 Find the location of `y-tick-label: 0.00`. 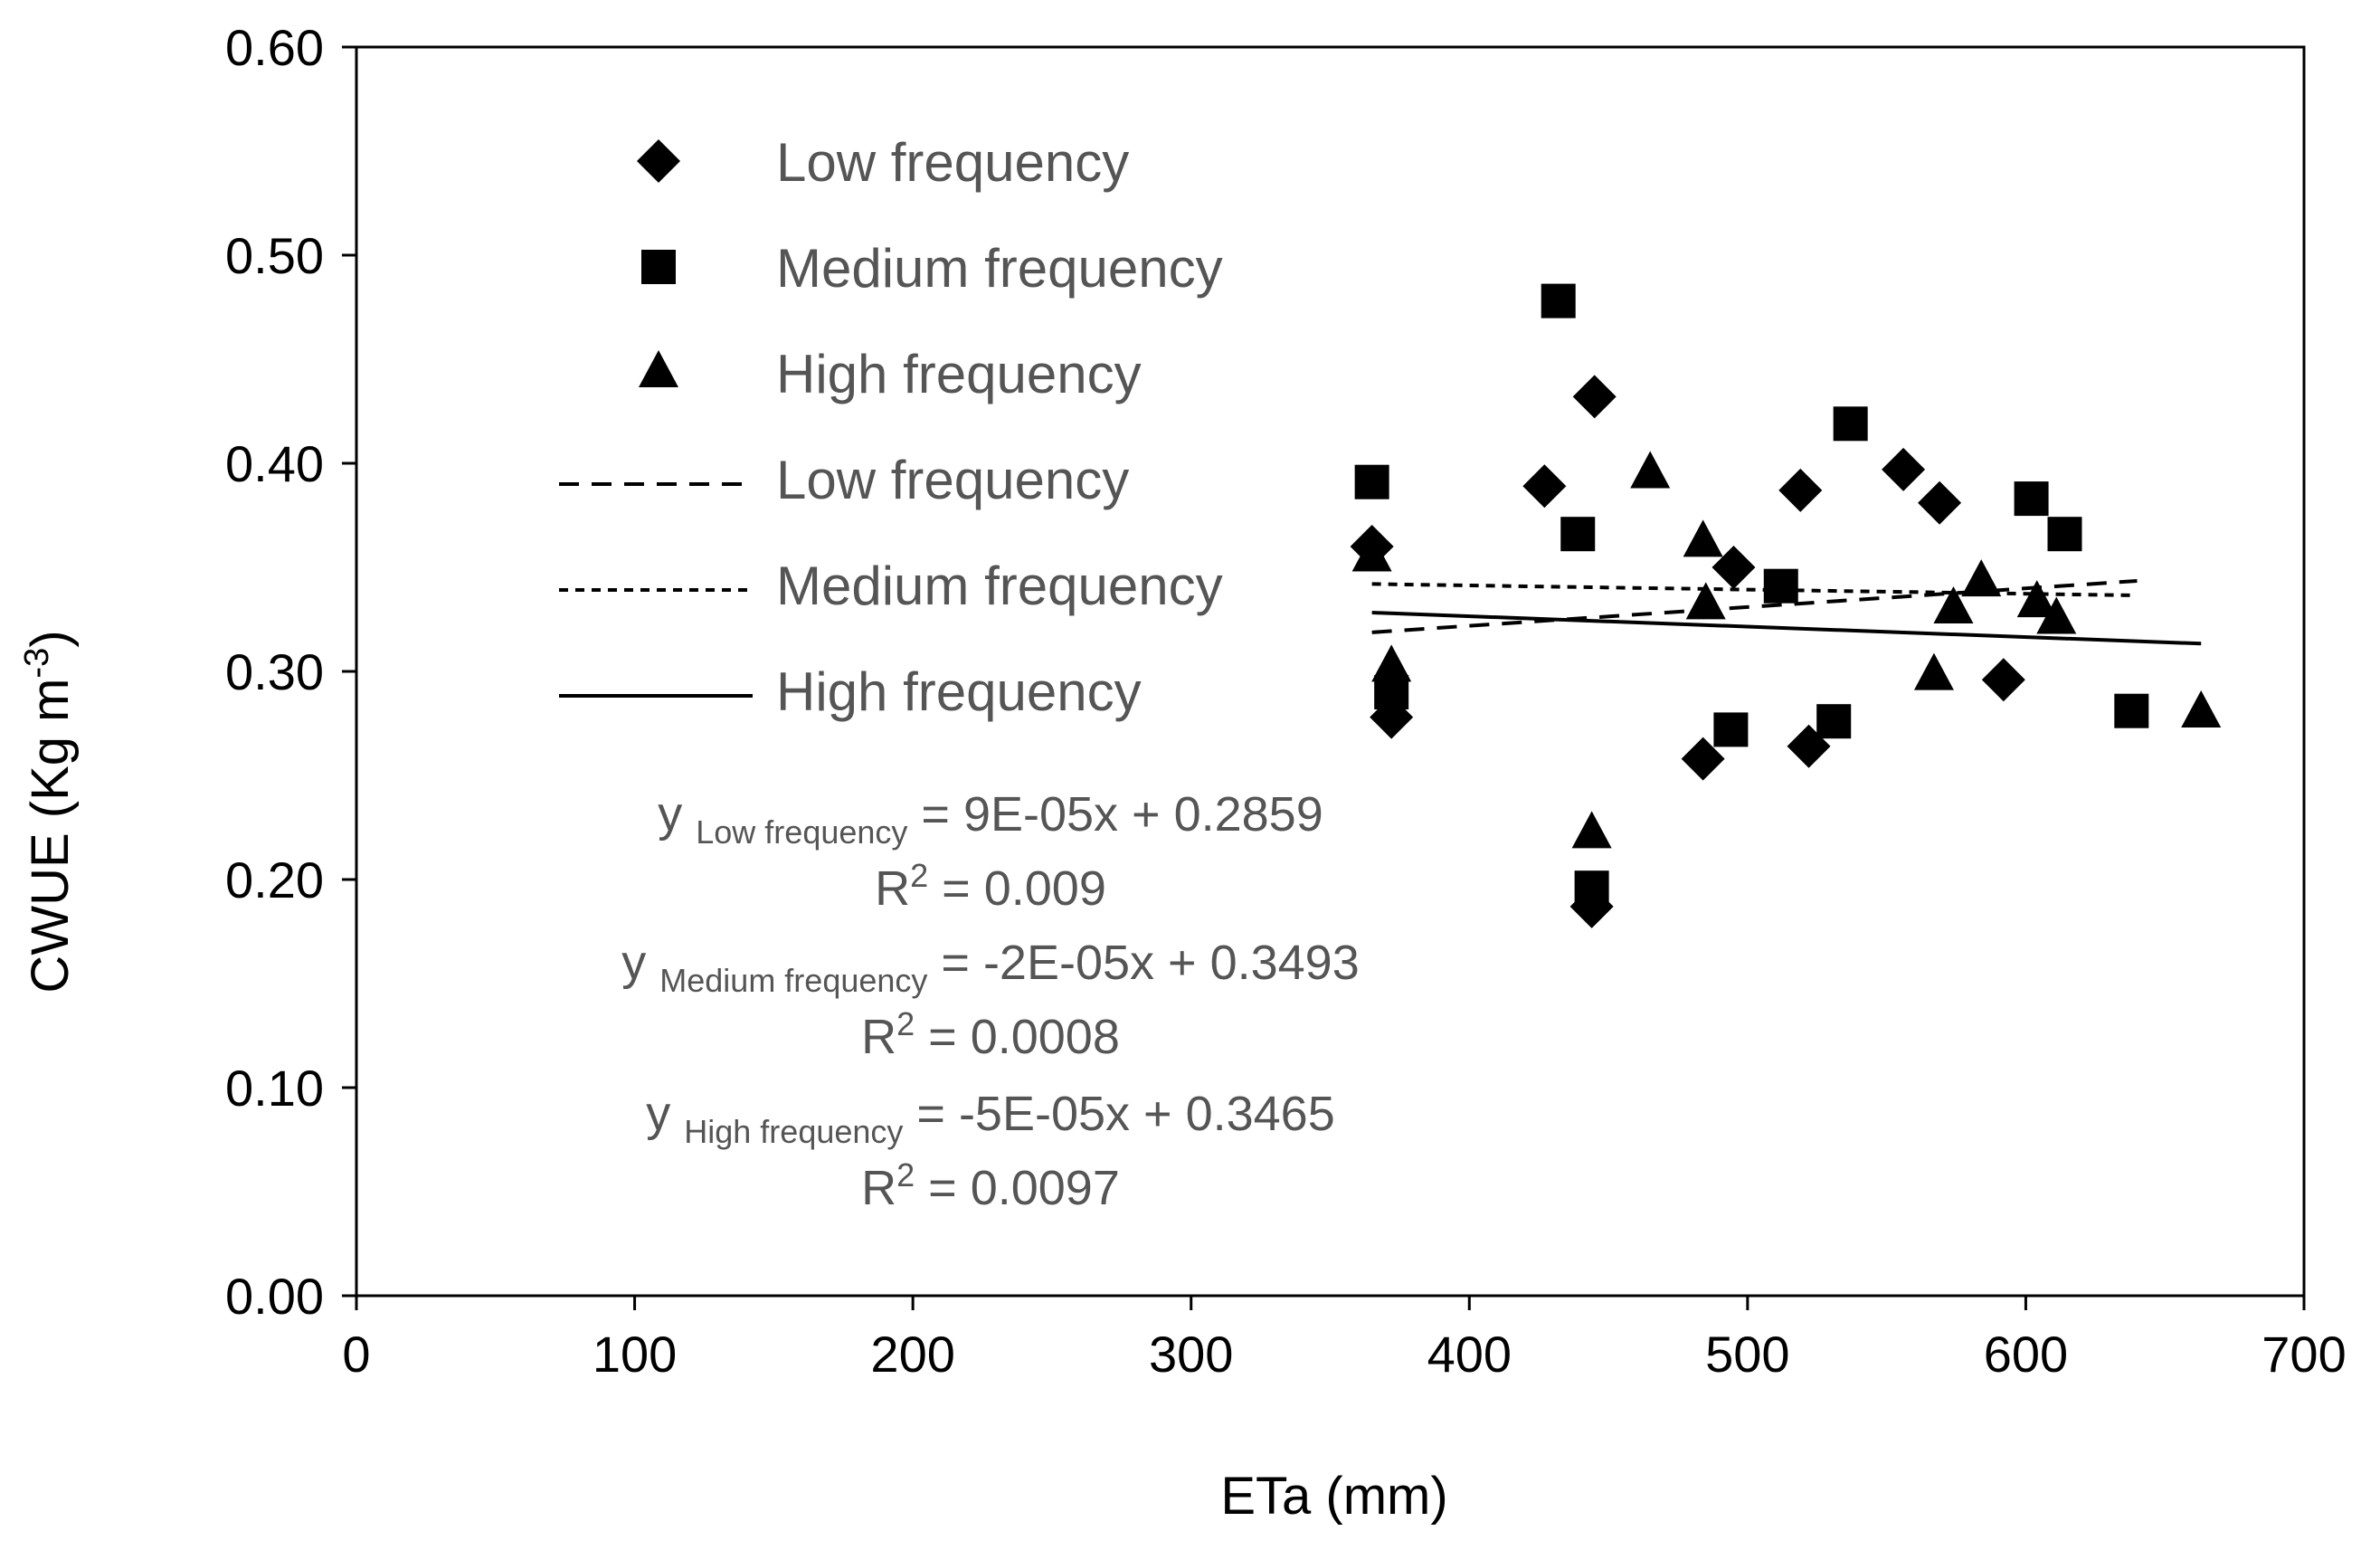

y-tick-label: 0.00 is located at coordinates (275, 1297).